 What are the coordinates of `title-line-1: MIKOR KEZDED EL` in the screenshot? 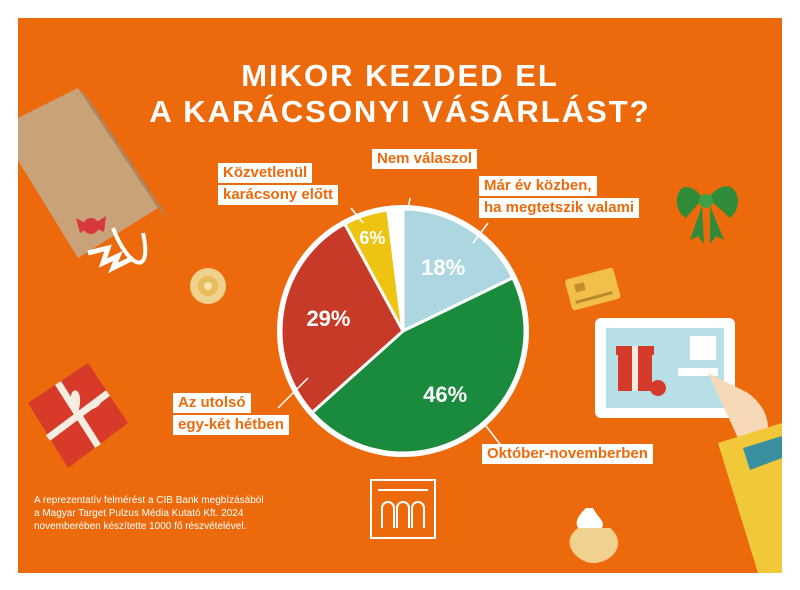 It's located at (400, 75).